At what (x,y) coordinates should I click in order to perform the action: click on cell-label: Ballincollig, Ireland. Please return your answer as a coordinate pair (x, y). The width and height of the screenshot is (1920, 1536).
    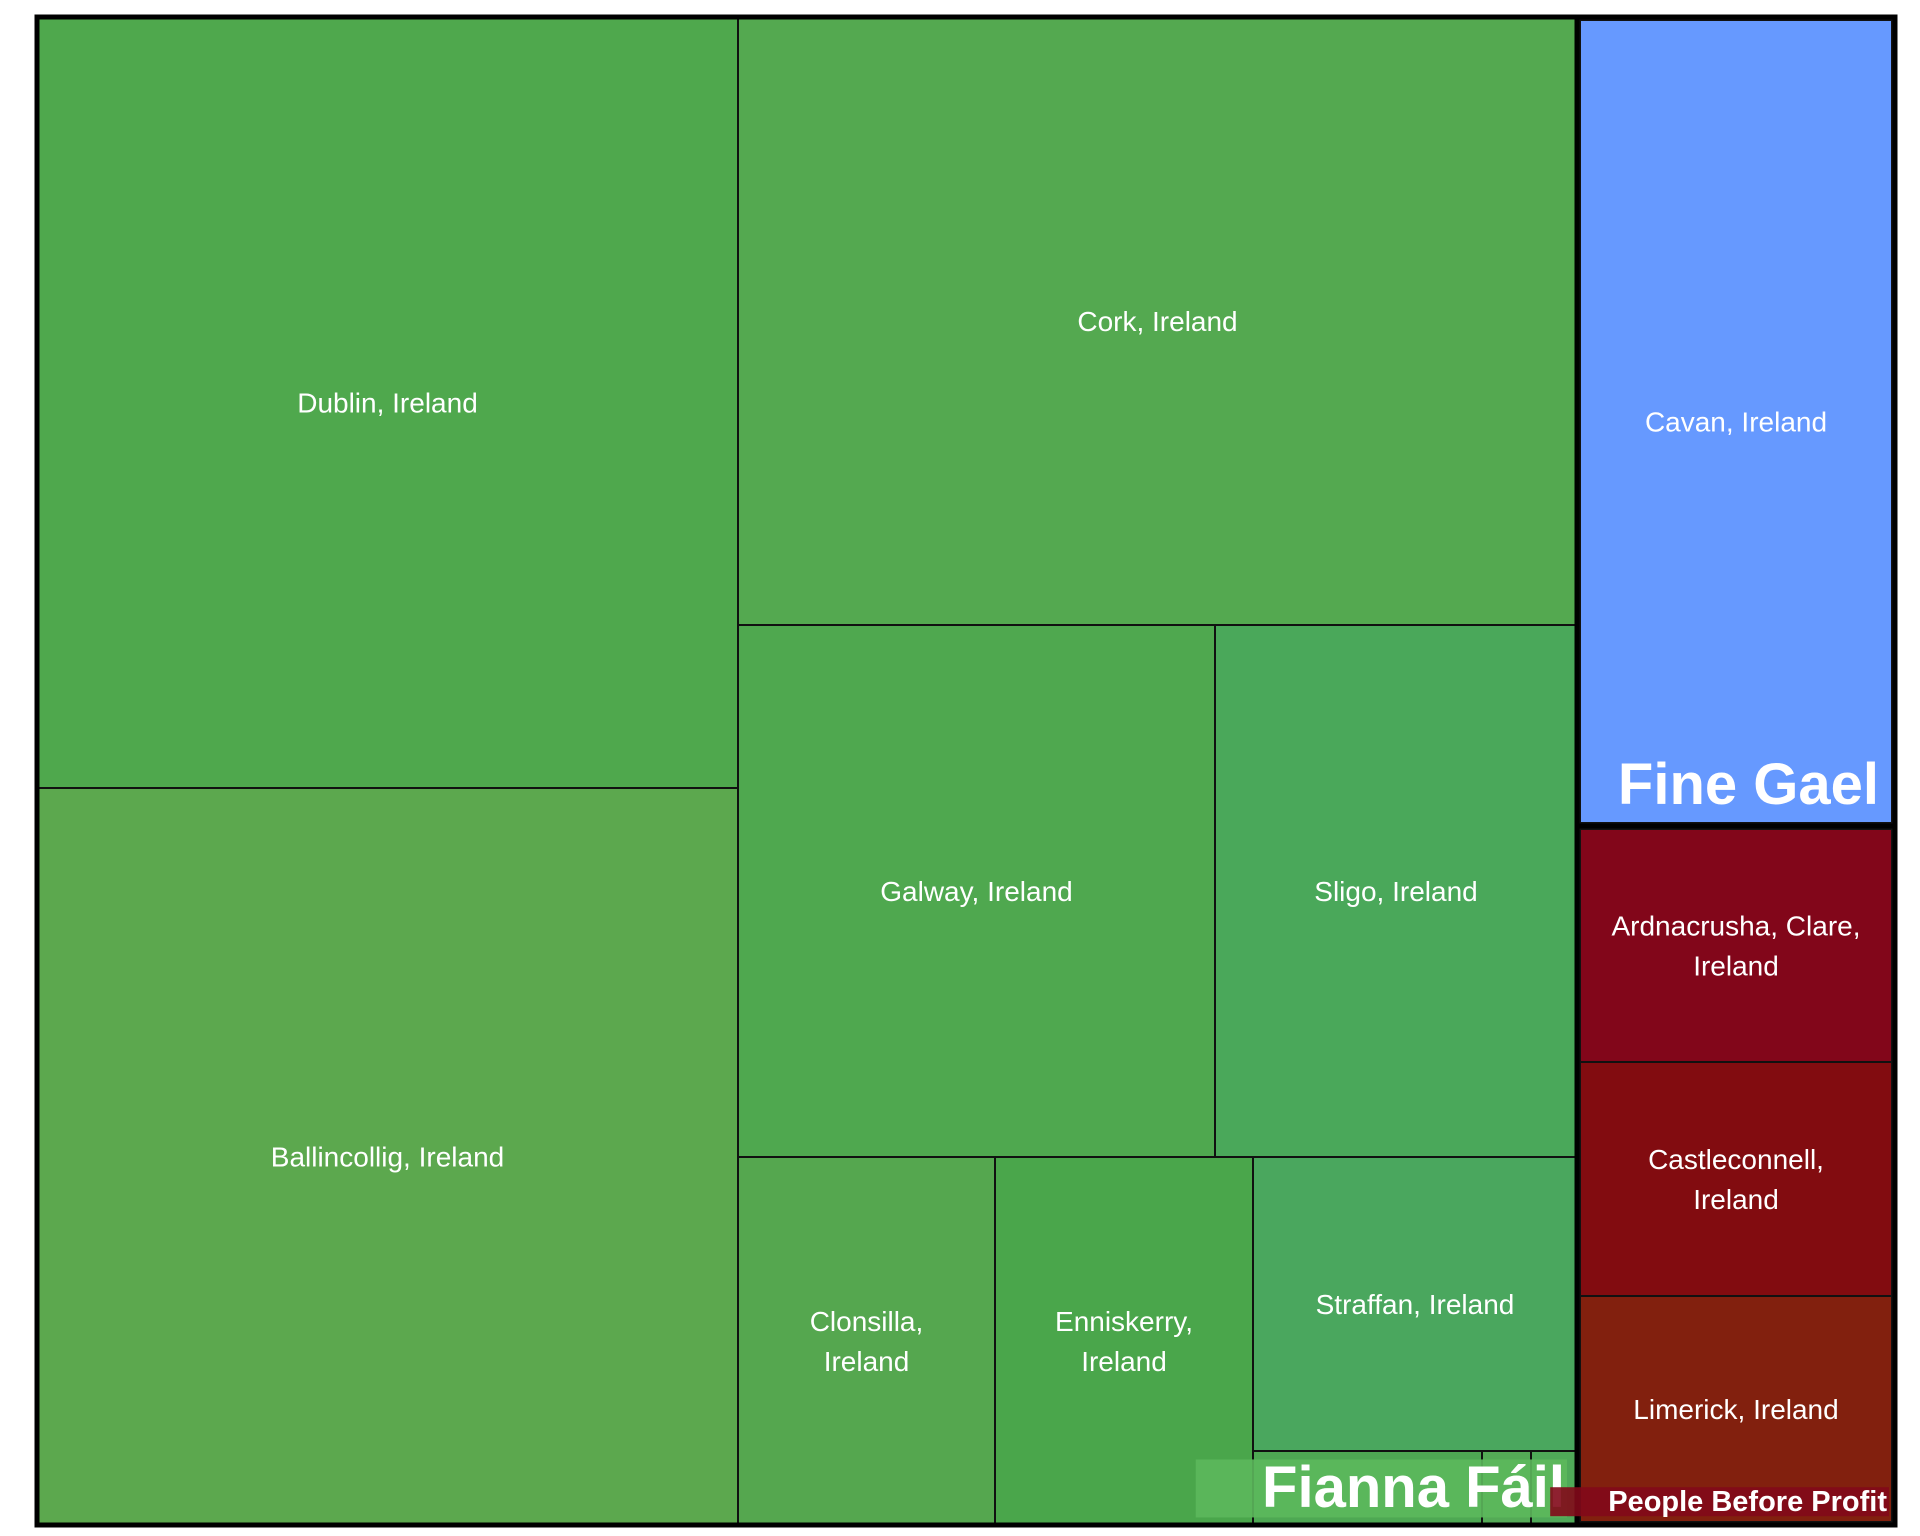
    Looking at the image, I should click on (387, 1157).